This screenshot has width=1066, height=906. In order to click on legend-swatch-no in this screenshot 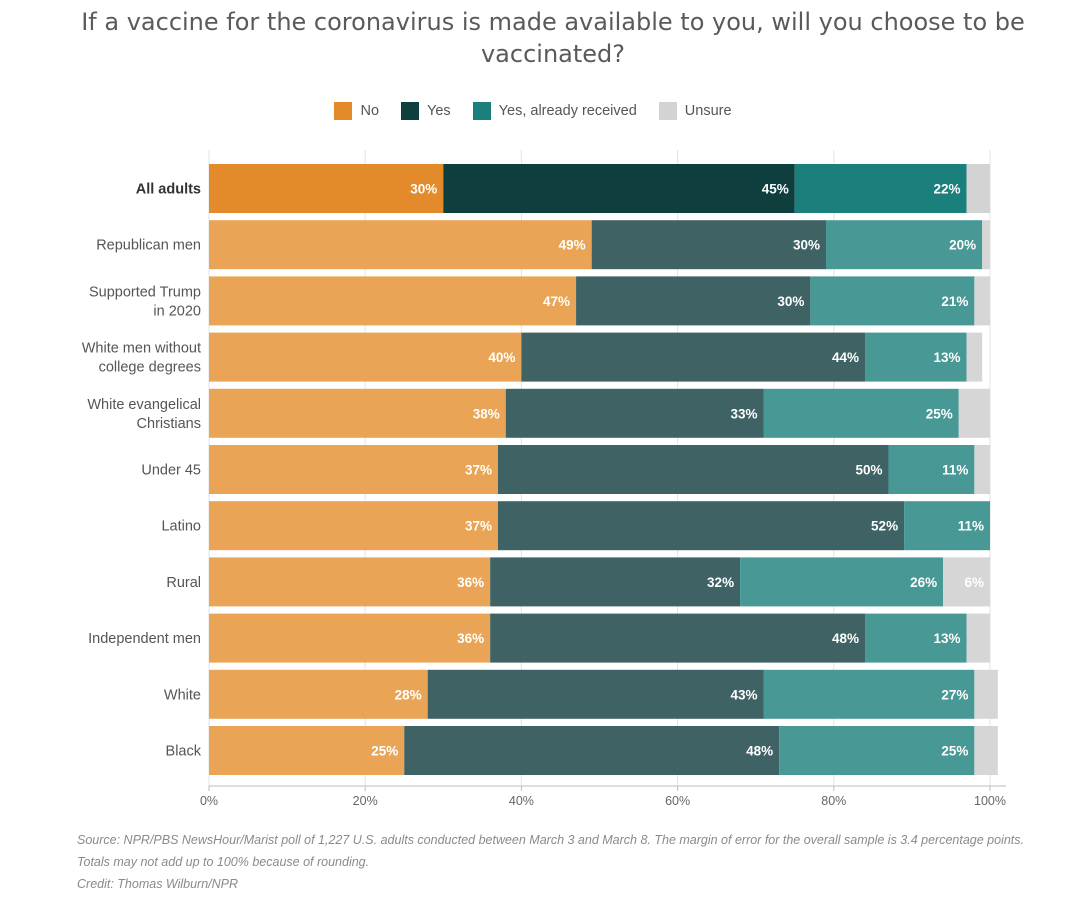, I will do `click(343, 111)`.